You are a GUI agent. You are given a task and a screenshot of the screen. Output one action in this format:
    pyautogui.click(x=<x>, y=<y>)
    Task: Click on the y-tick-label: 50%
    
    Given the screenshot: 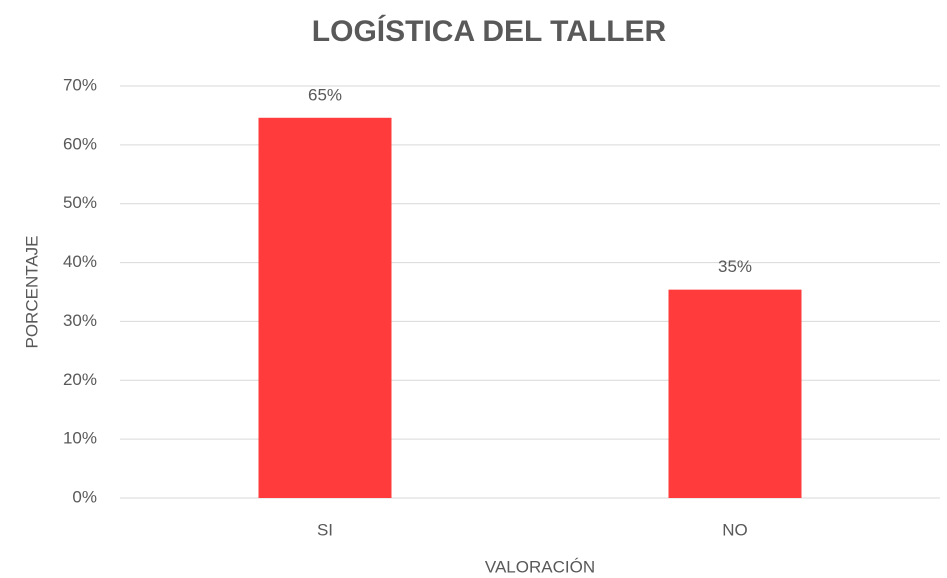 What is the action you would take?
    pyautogui.click(x=80, y=202)
    